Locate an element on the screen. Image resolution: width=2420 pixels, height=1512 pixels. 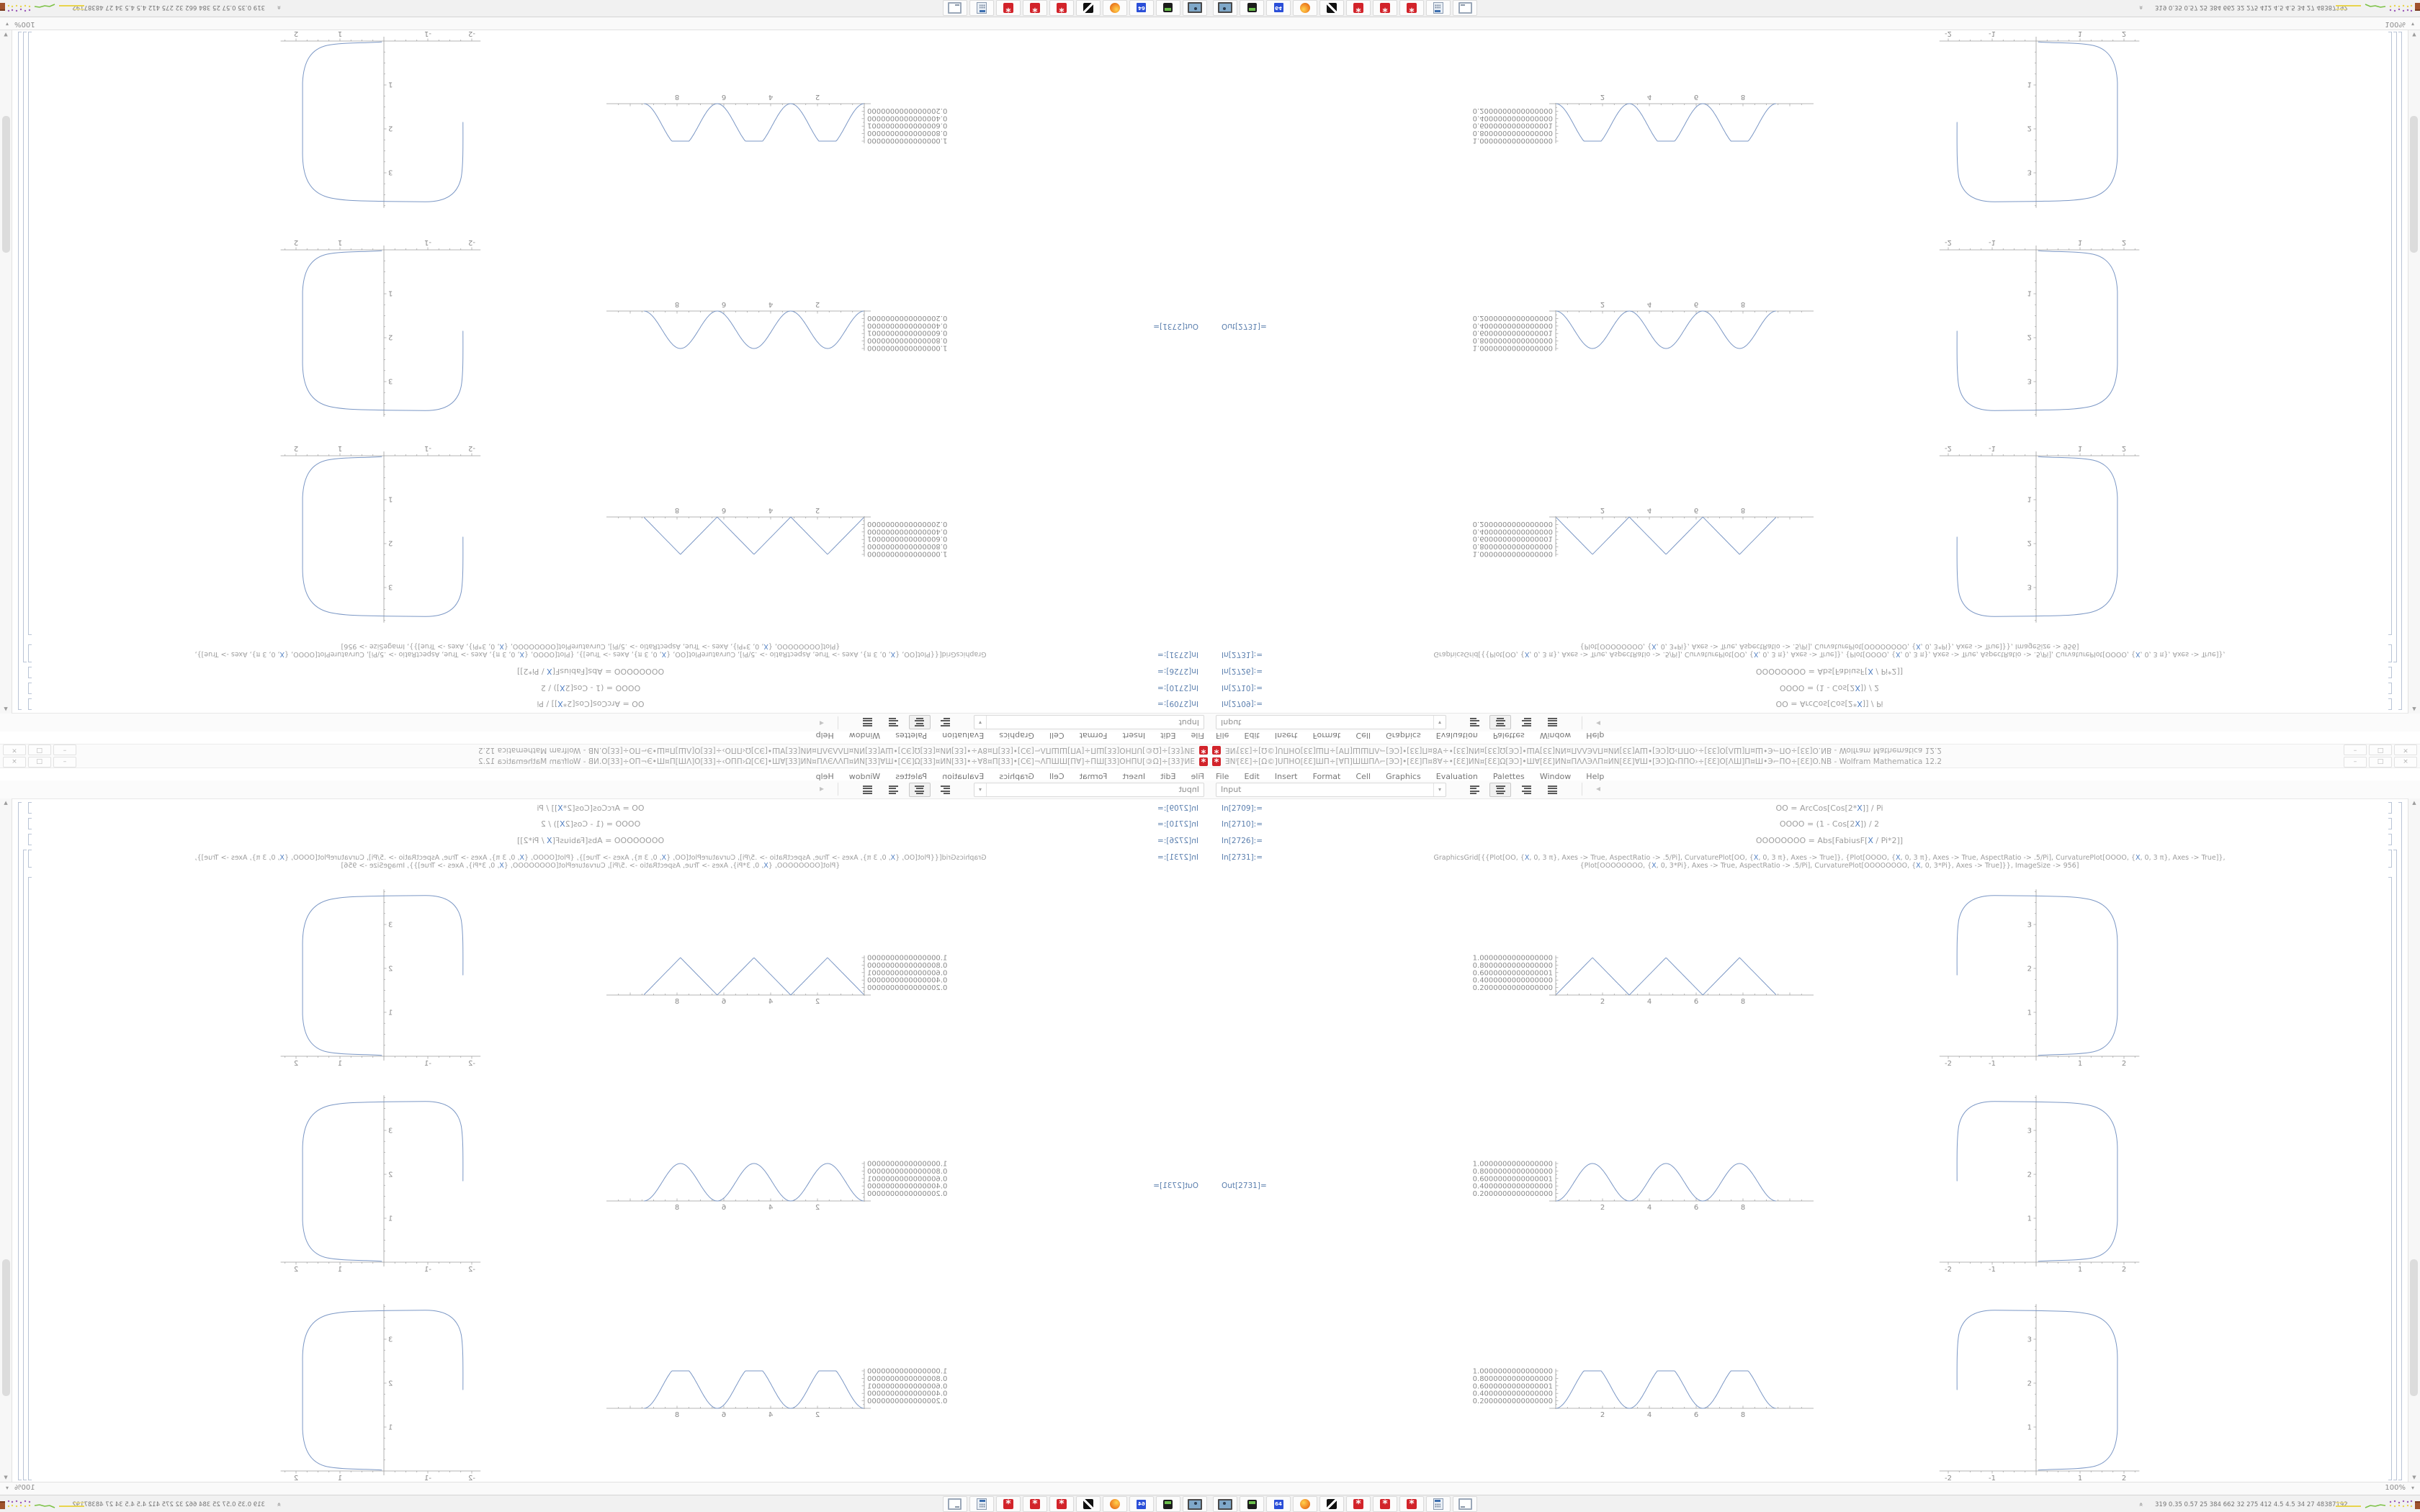
outer-group-bracket is located at coordinates (2400, 371).